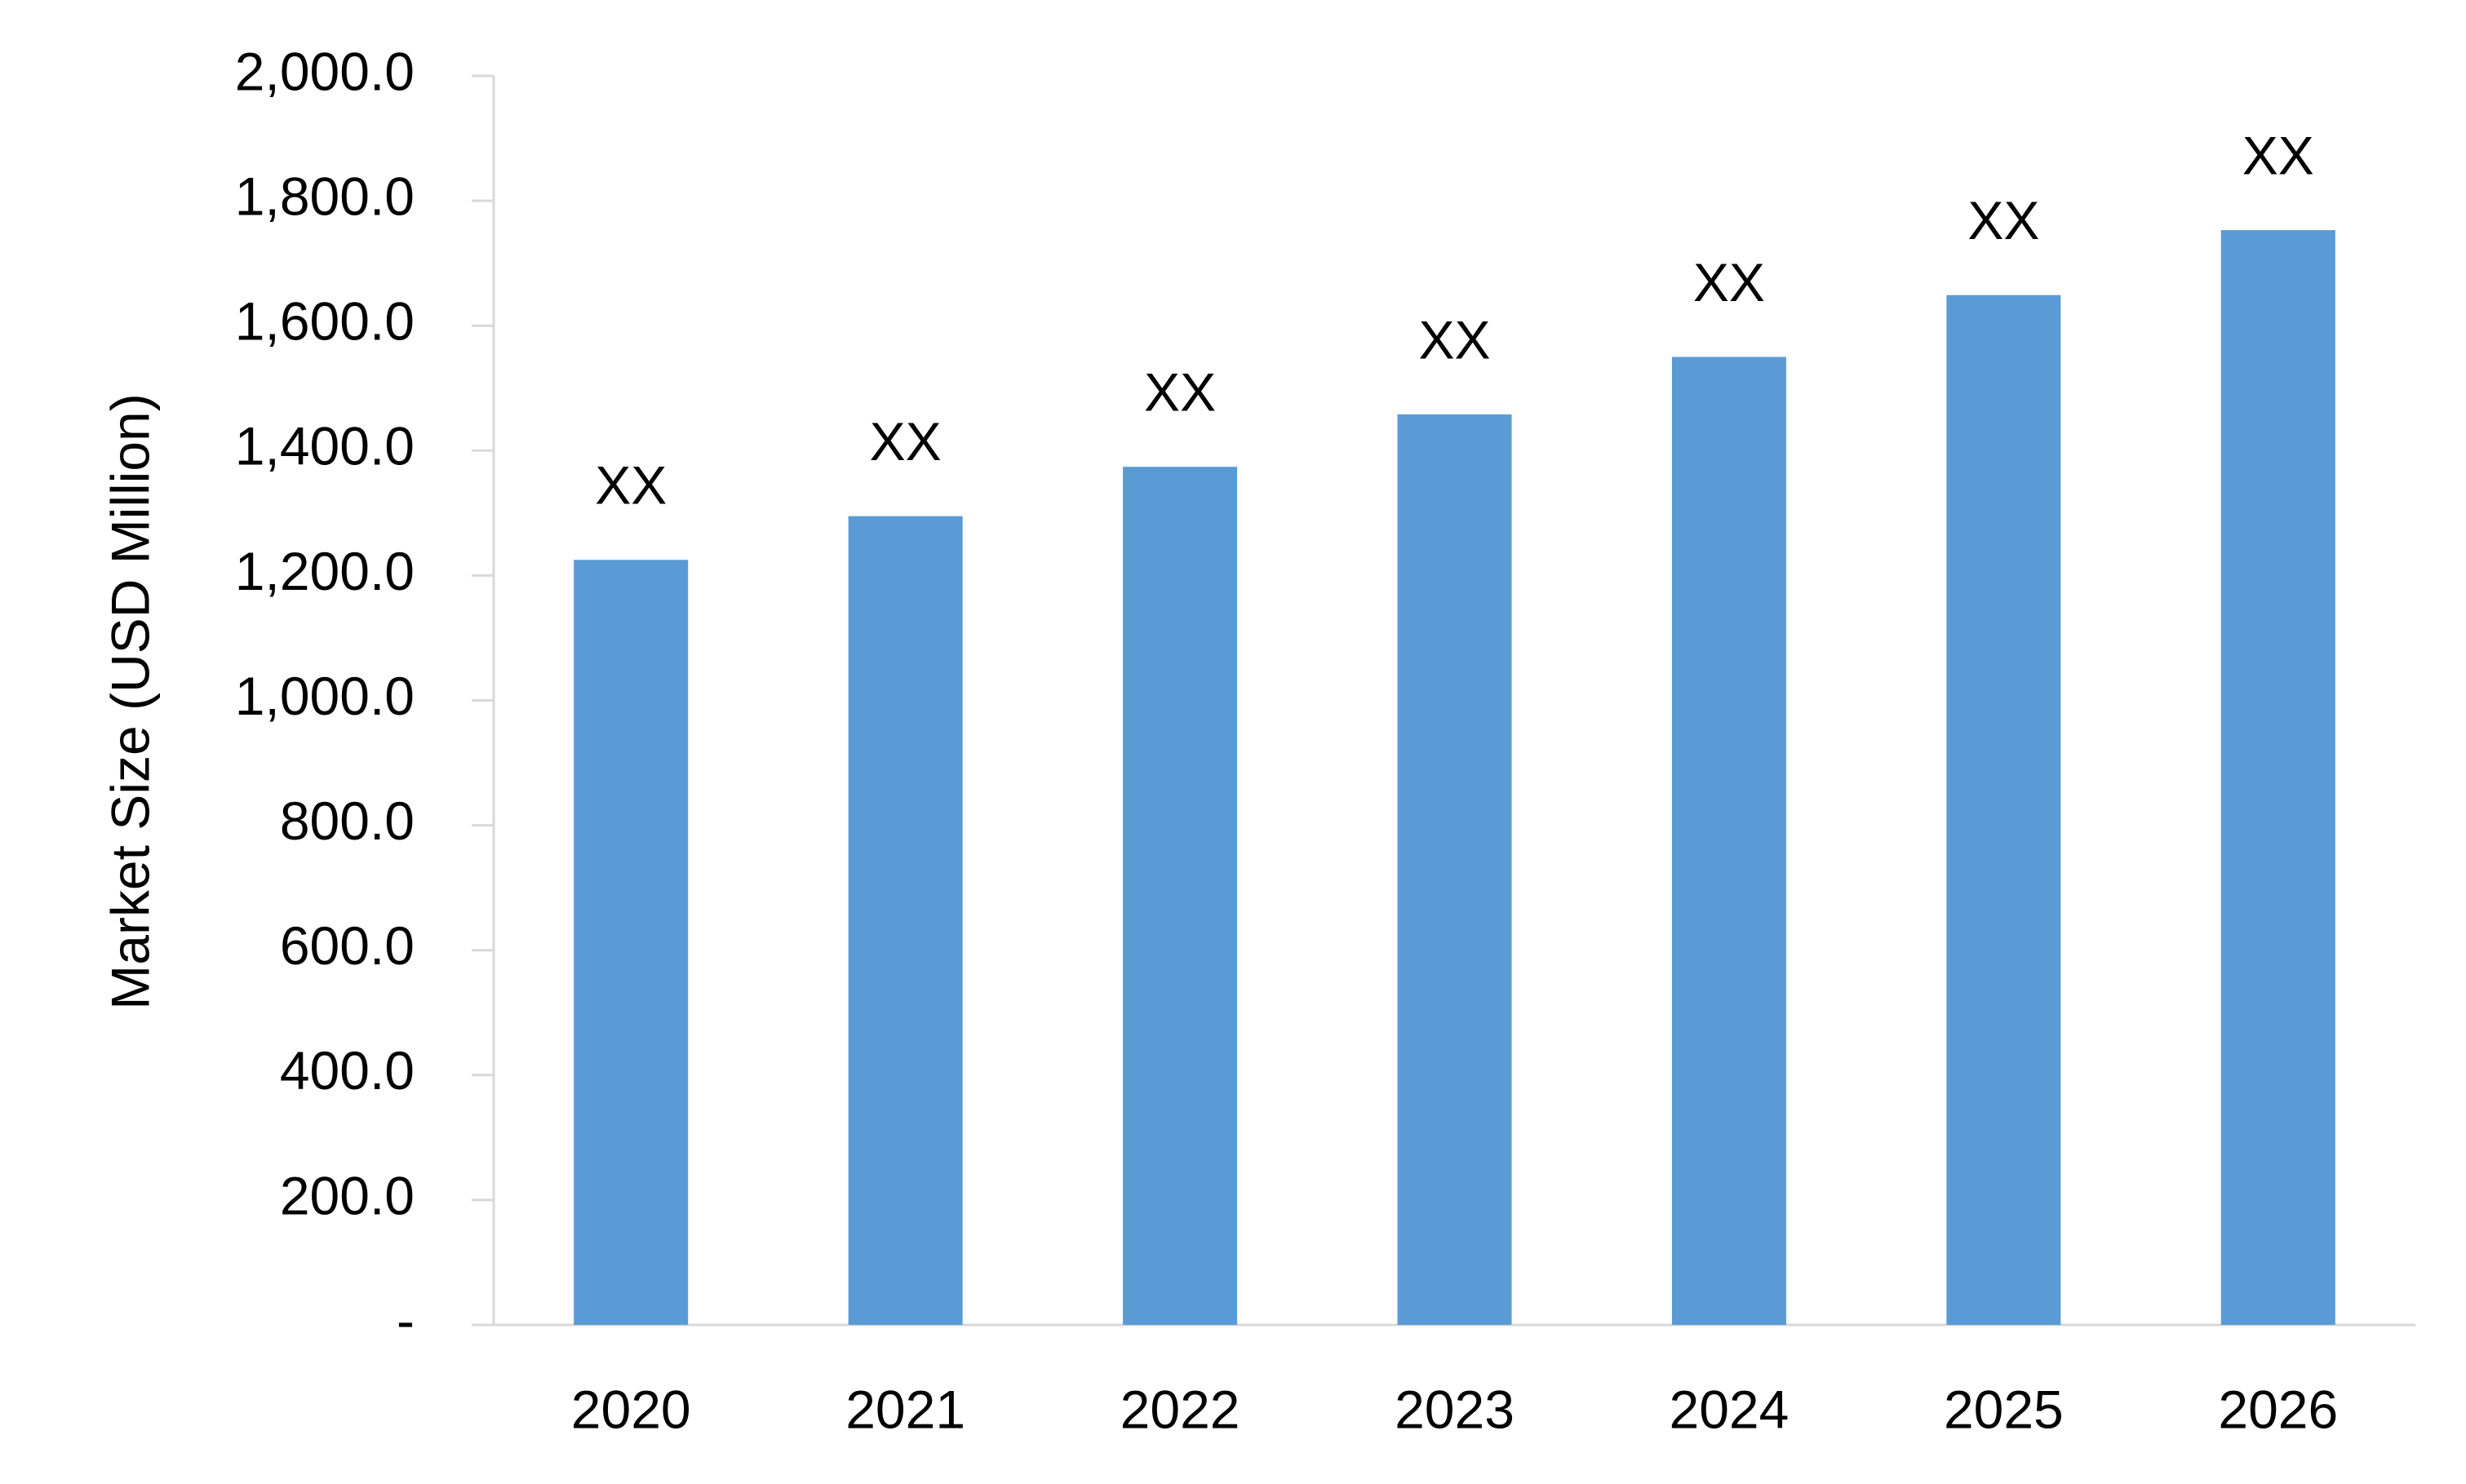 This screenshot has width=2466, height=1484. Describe the element at coordinates (2278, 1409) in the screenshot. I see `x-tick-label: 2026` at that location.